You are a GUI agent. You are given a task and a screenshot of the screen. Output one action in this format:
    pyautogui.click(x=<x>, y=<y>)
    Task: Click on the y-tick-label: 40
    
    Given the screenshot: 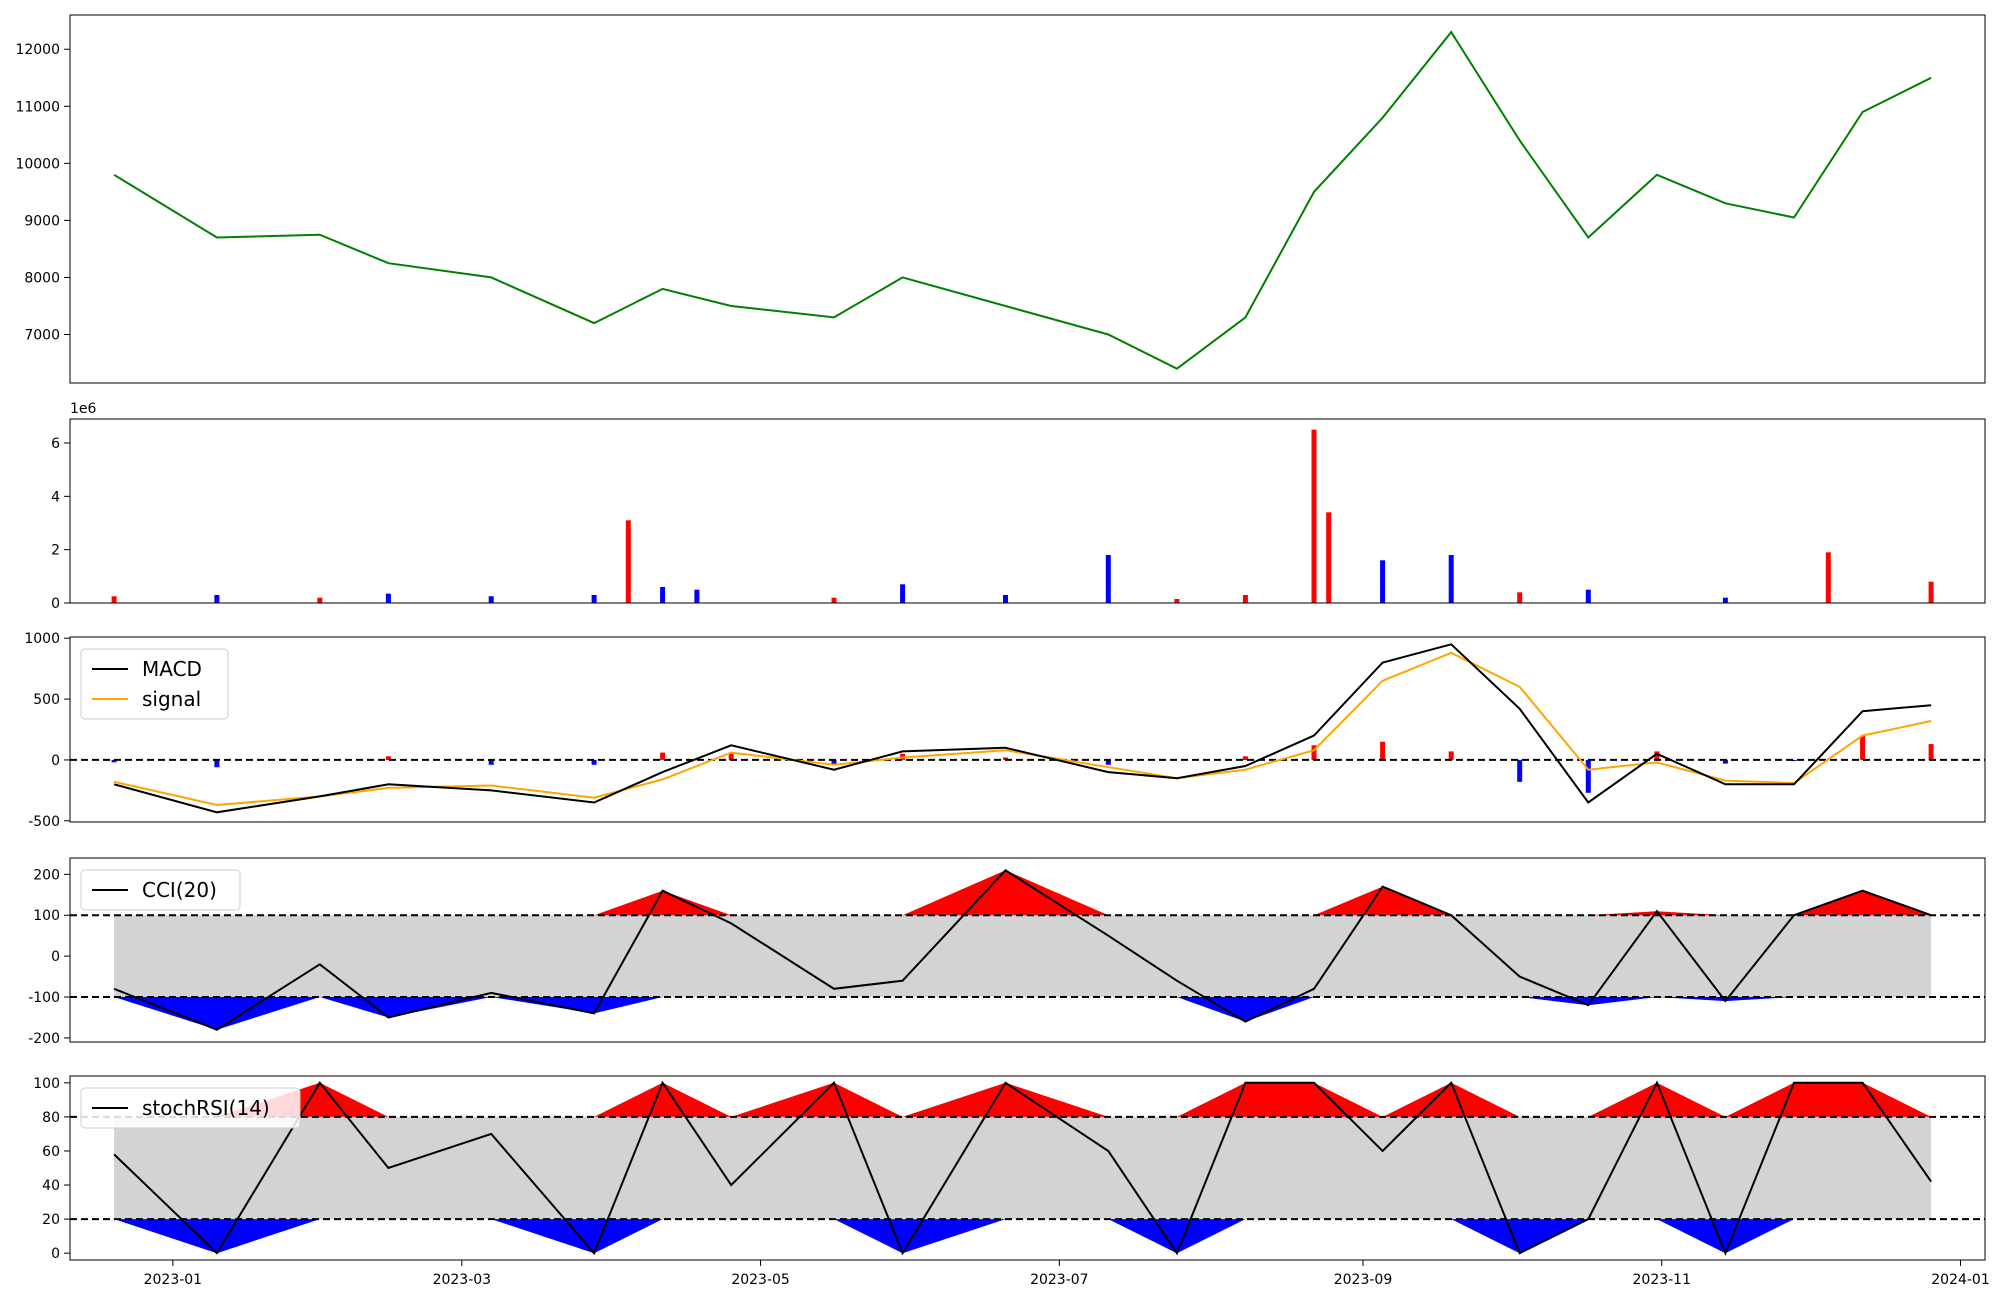 What is the action you would take?
    pyautogui.click(x=51, y=1186)
    